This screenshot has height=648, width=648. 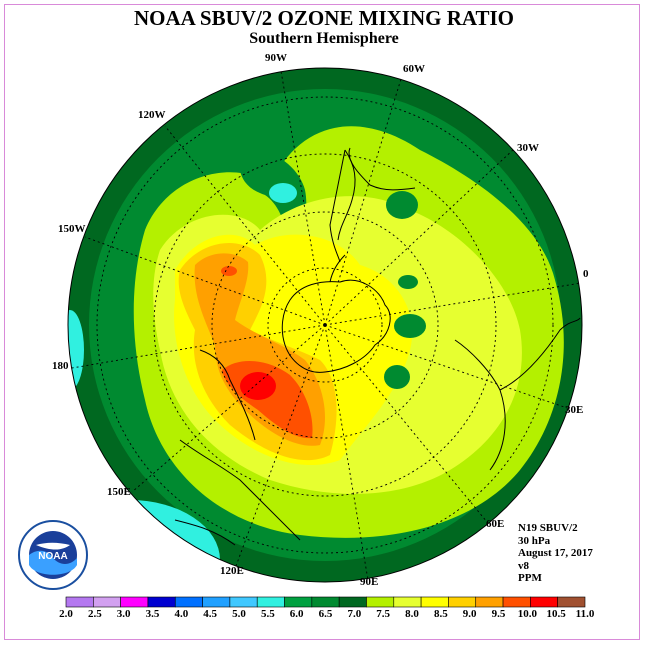 What do you see at coordinates (354, 614) in the screenshot?
I see `colorbar-tick-label: 7.0` at bounding box center [354, 614].